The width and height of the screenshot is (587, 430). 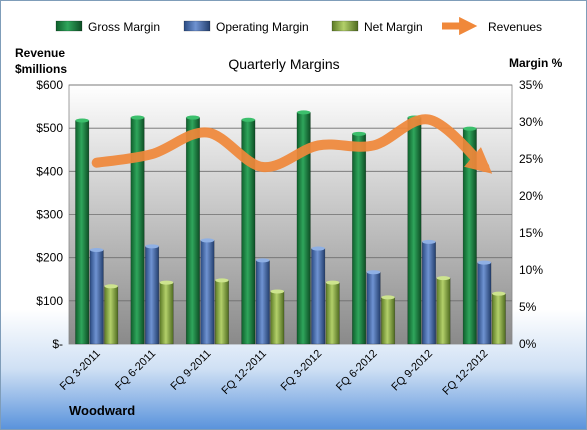 What do you see at coordinates (531, 270) in the screenshot?
I see `right-tick-label: 10%` at bounding box center [531, 270].